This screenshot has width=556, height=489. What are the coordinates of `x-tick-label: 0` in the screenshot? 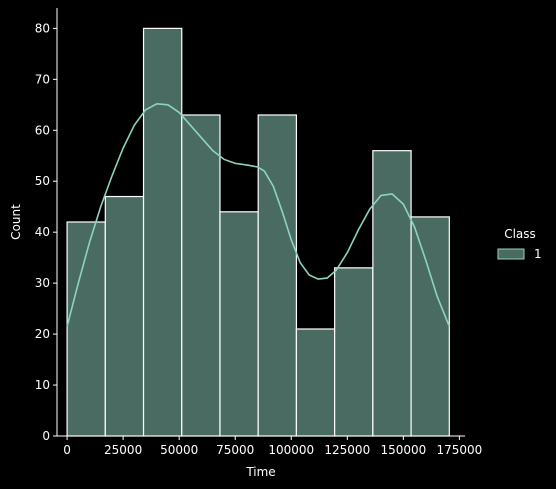 It's located at (67, 450).